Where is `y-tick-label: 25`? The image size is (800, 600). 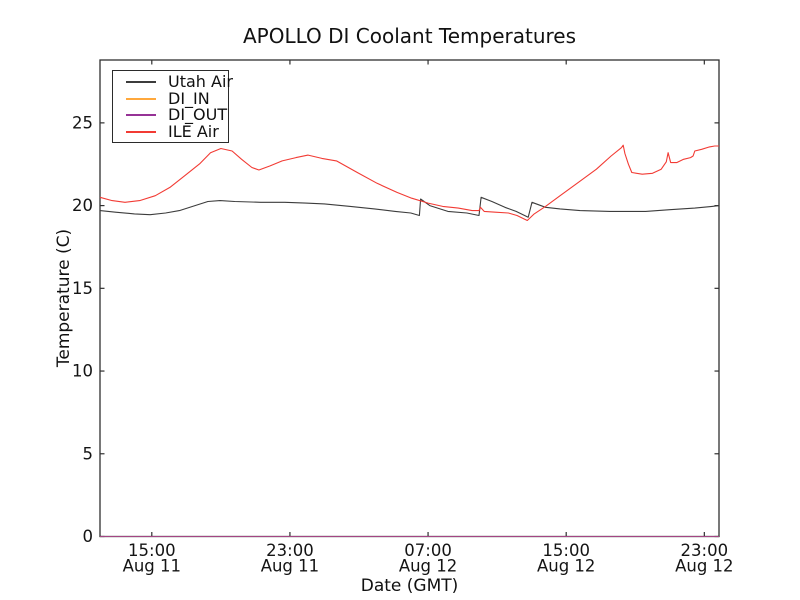
y-tick-label: 25 is located at coordinates (82, 122).